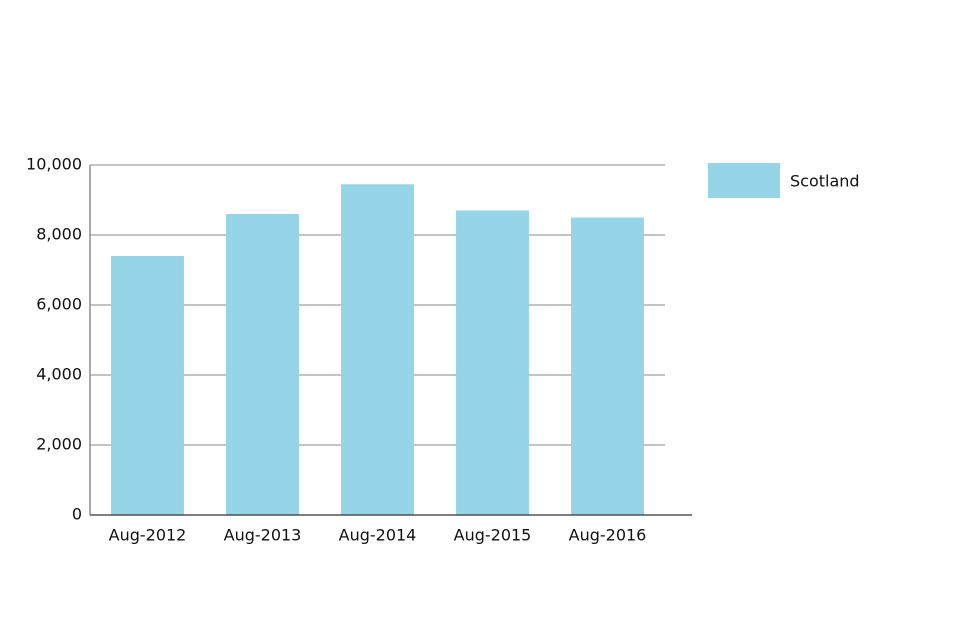  Describe the element at coordinates (148, 535) in the screenshot. I see `x-tick-label: Aug-2012` at that location.